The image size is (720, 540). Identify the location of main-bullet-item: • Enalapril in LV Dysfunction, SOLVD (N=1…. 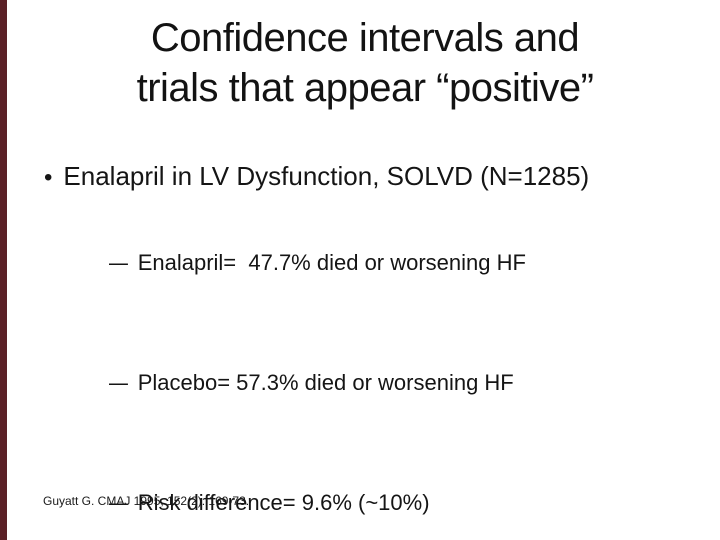
(316, 177).